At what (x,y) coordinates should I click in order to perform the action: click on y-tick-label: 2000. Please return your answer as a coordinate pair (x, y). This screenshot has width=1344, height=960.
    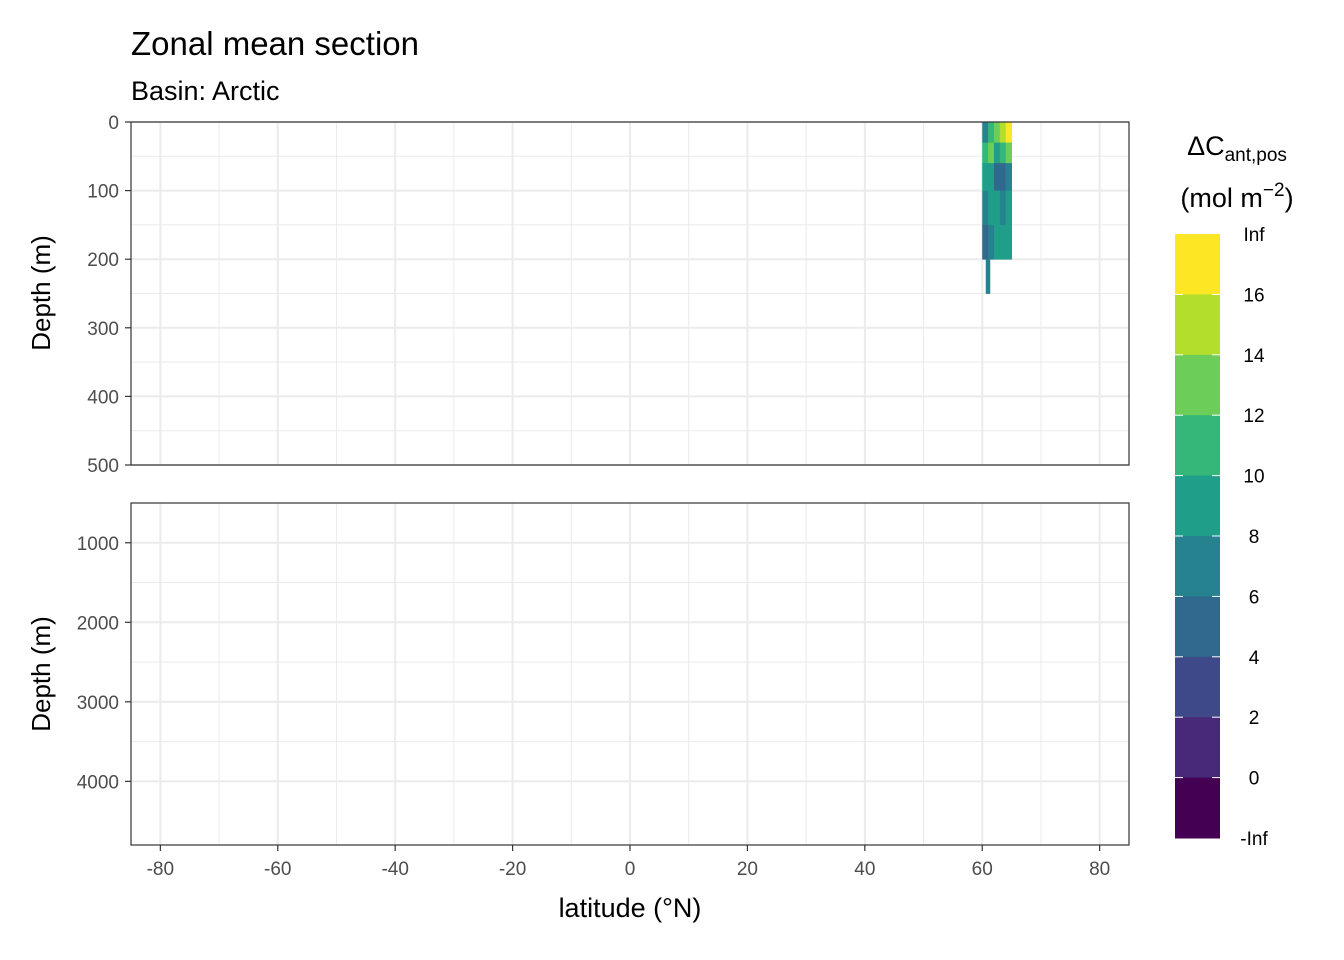
    Looking at the image, I should click on (98, 623).